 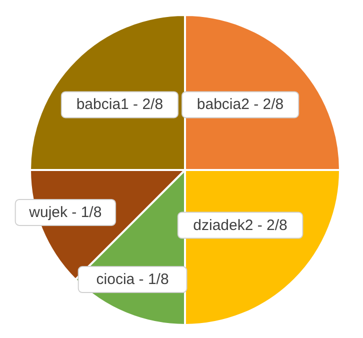 I want to click on slice-label: dziadek2 - 2/8, so click(x=240, y=225).